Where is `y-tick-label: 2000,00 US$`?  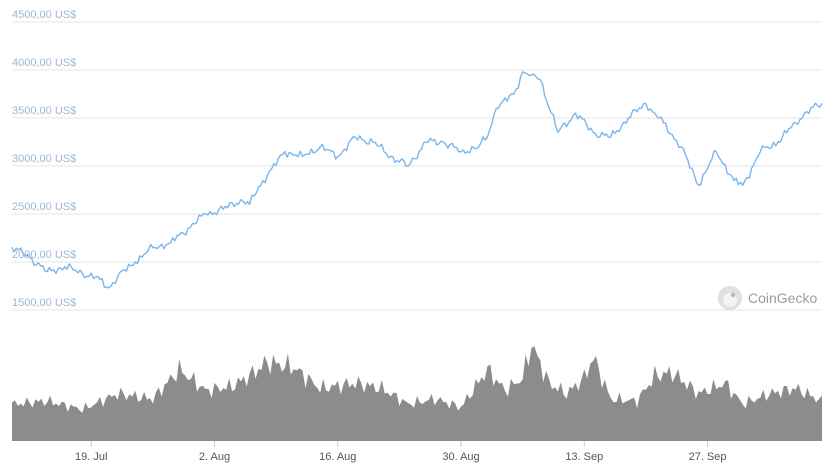
y-tick-label: 2000,00 US$ is located at coordinates (44, 255).